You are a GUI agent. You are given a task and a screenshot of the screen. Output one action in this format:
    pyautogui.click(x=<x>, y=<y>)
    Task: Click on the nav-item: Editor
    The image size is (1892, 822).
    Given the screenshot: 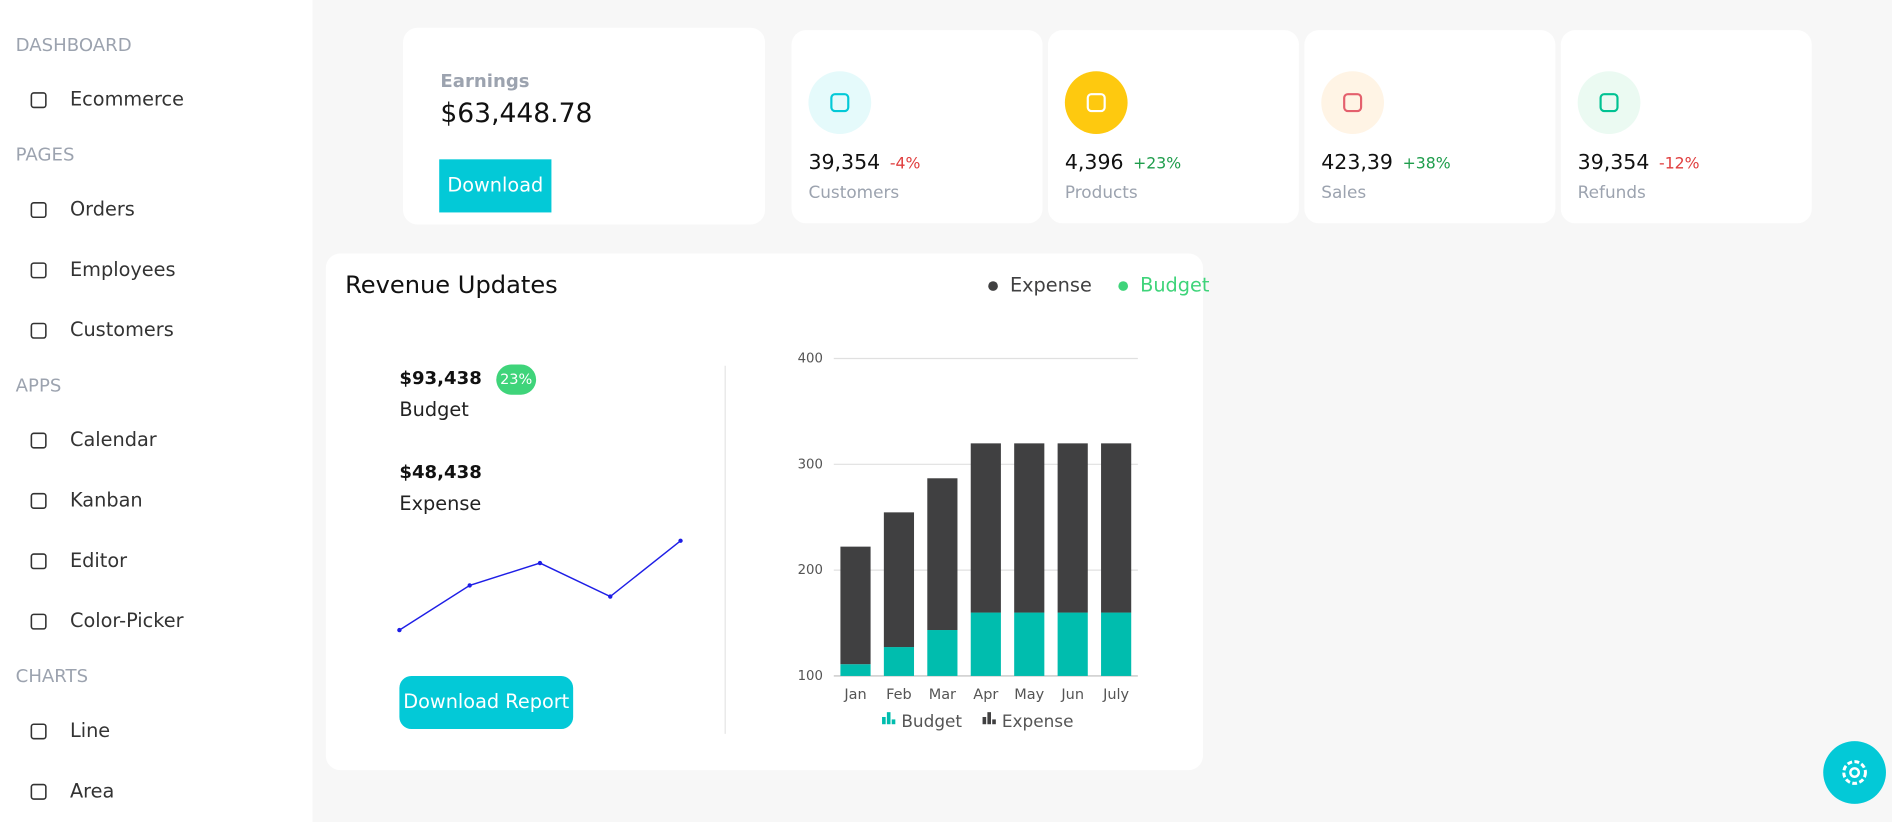 What is the action you would take?
    pyautogui.click(x=98, y=560)
    